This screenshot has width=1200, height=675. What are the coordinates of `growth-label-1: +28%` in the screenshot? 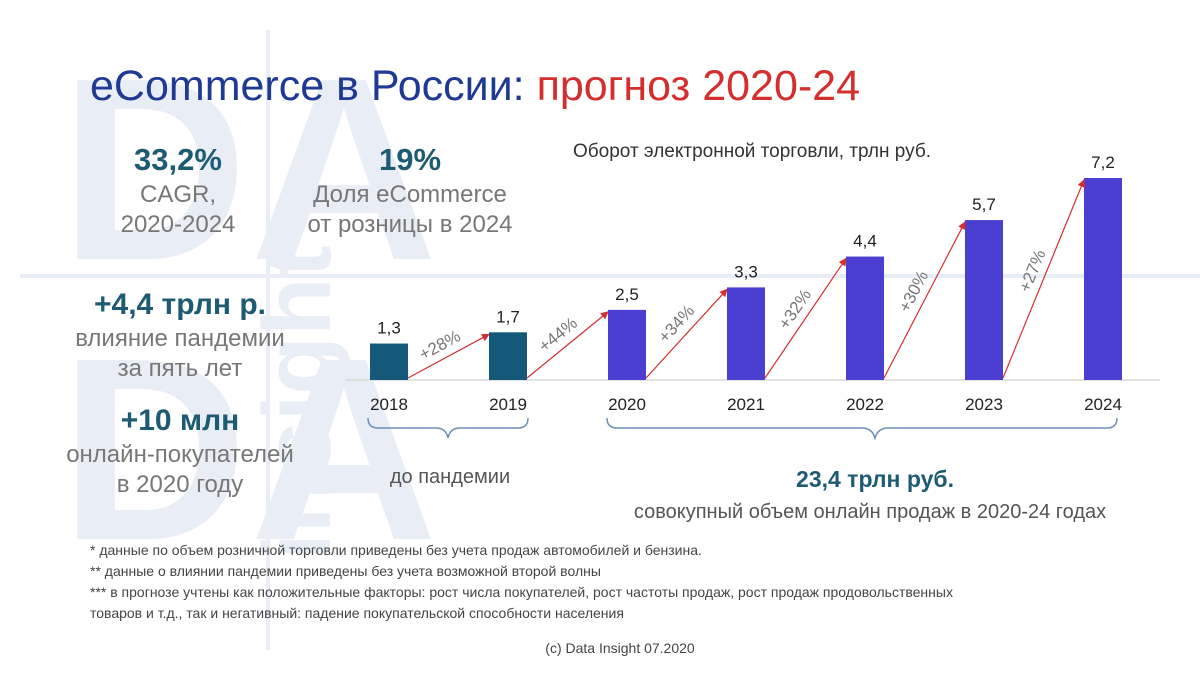 It's located at (440, 346).